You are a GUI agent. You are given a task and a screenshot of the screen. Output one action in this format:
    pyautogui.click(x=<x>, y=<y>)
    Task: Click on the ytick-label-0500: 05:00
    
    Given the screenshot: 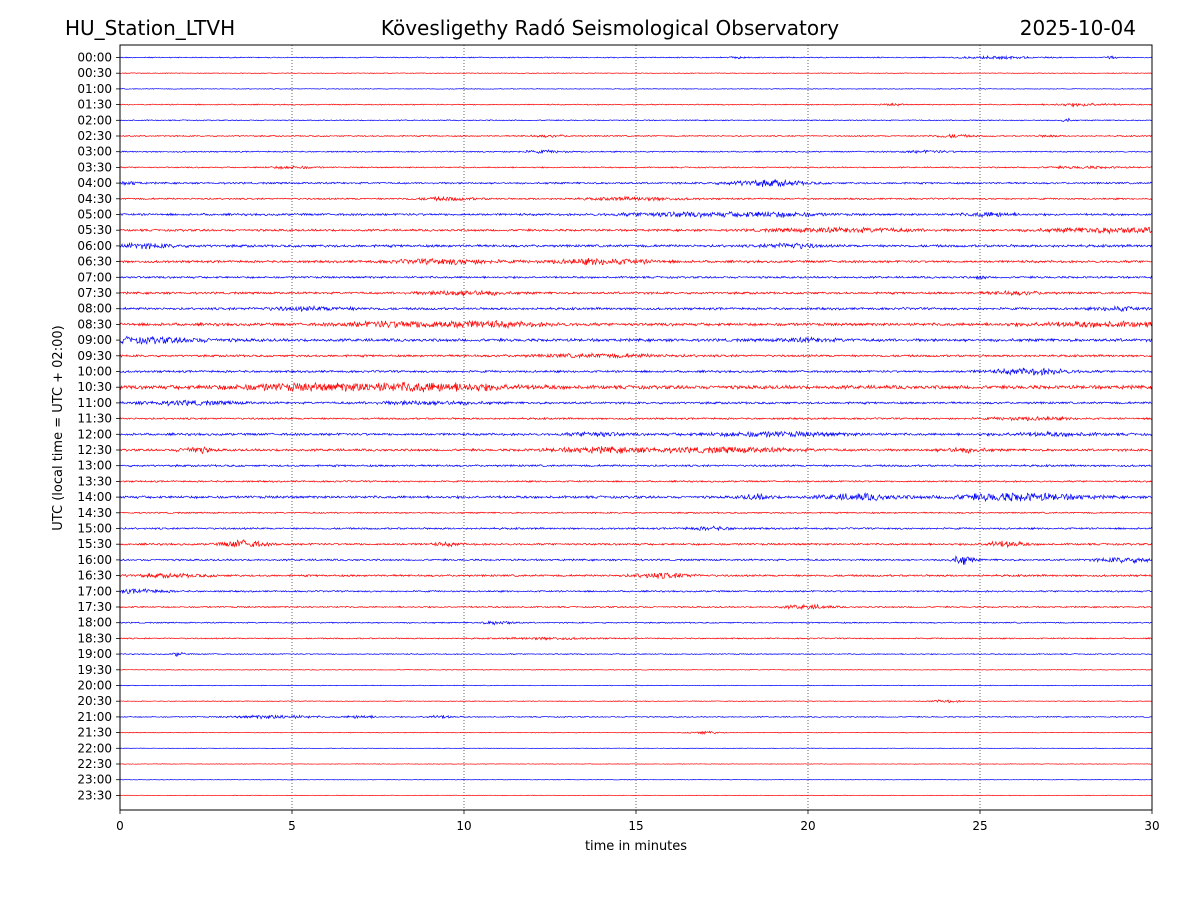 What is the action you would take?
    pyautogui.click(x=94, y=215)
    